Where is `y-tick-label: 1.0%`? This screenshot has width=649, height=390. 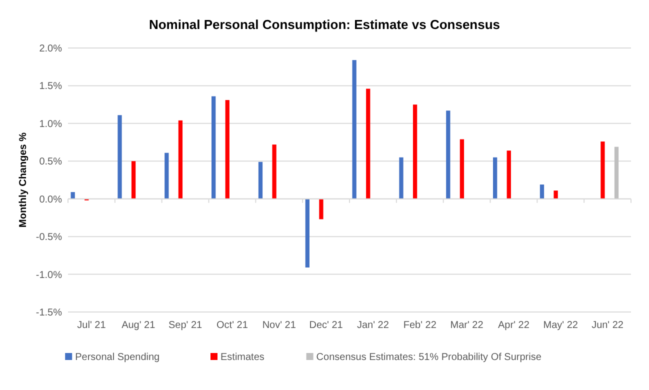
y-tick-label: 1.0% is located at coordinates (50, 124).